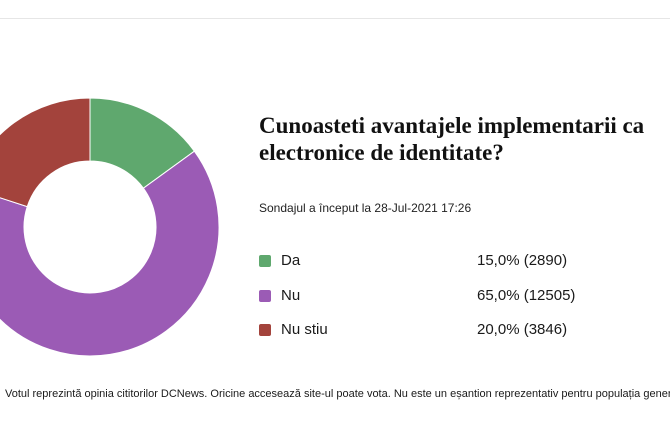 The height and width of the screenshot is (447, 670). What do you see at coordinates (526, 295) in the screenshot?
I see `option-result: 65,0% (12505)` at bounding box center [526, 295].